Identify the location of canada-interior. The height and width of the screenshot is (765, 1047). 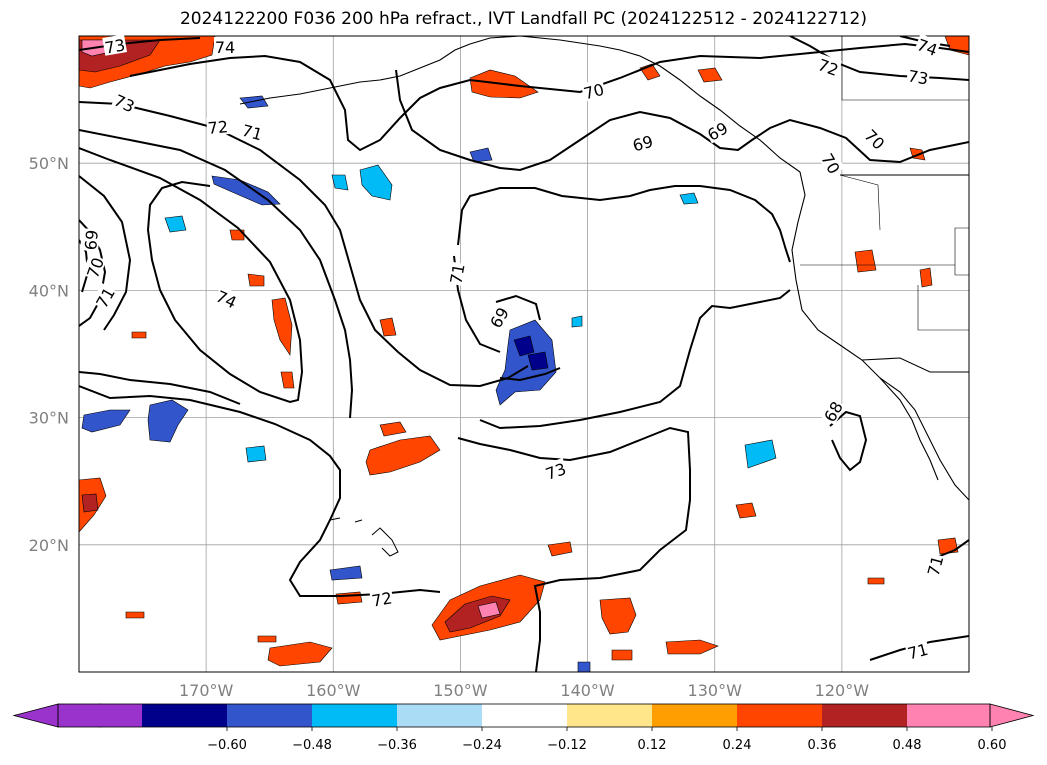
(905, 68).